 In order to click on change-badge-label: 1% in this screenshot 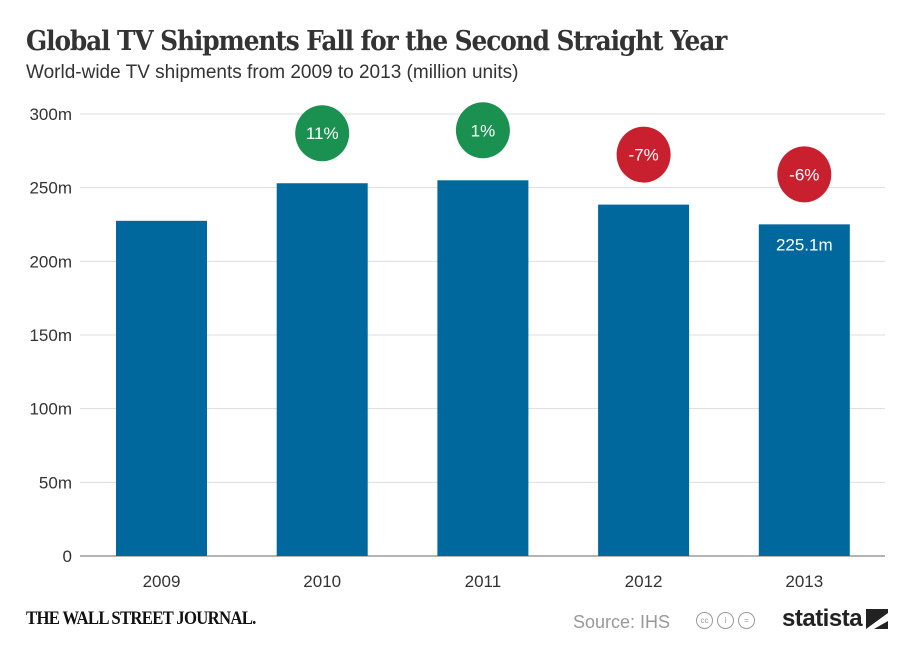, I will do `click(483, 130)`.